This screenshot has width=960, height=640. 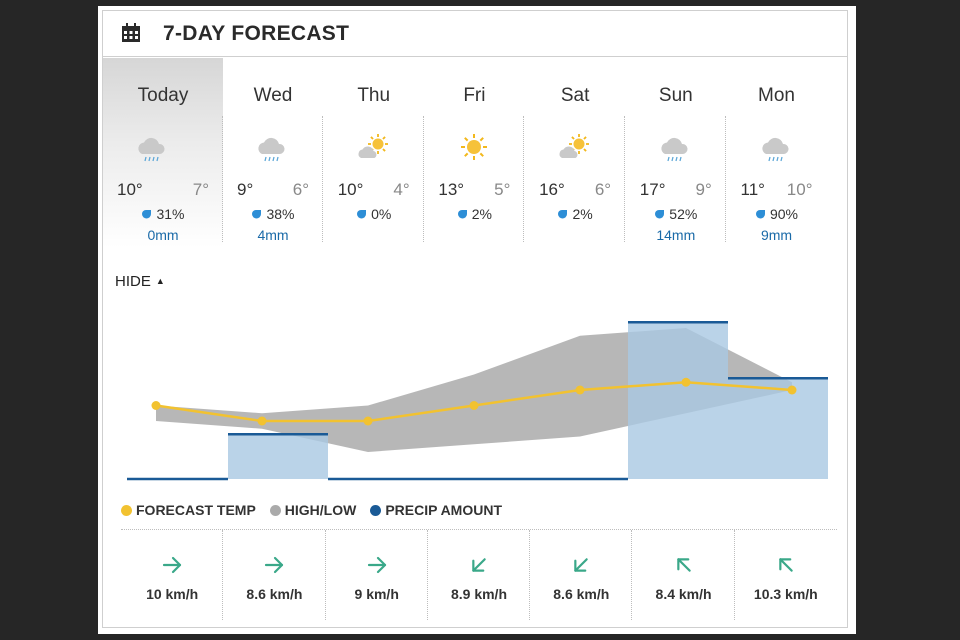 I want to click on wind-cell: 8.9 km/h, so click(x=479, y=575).